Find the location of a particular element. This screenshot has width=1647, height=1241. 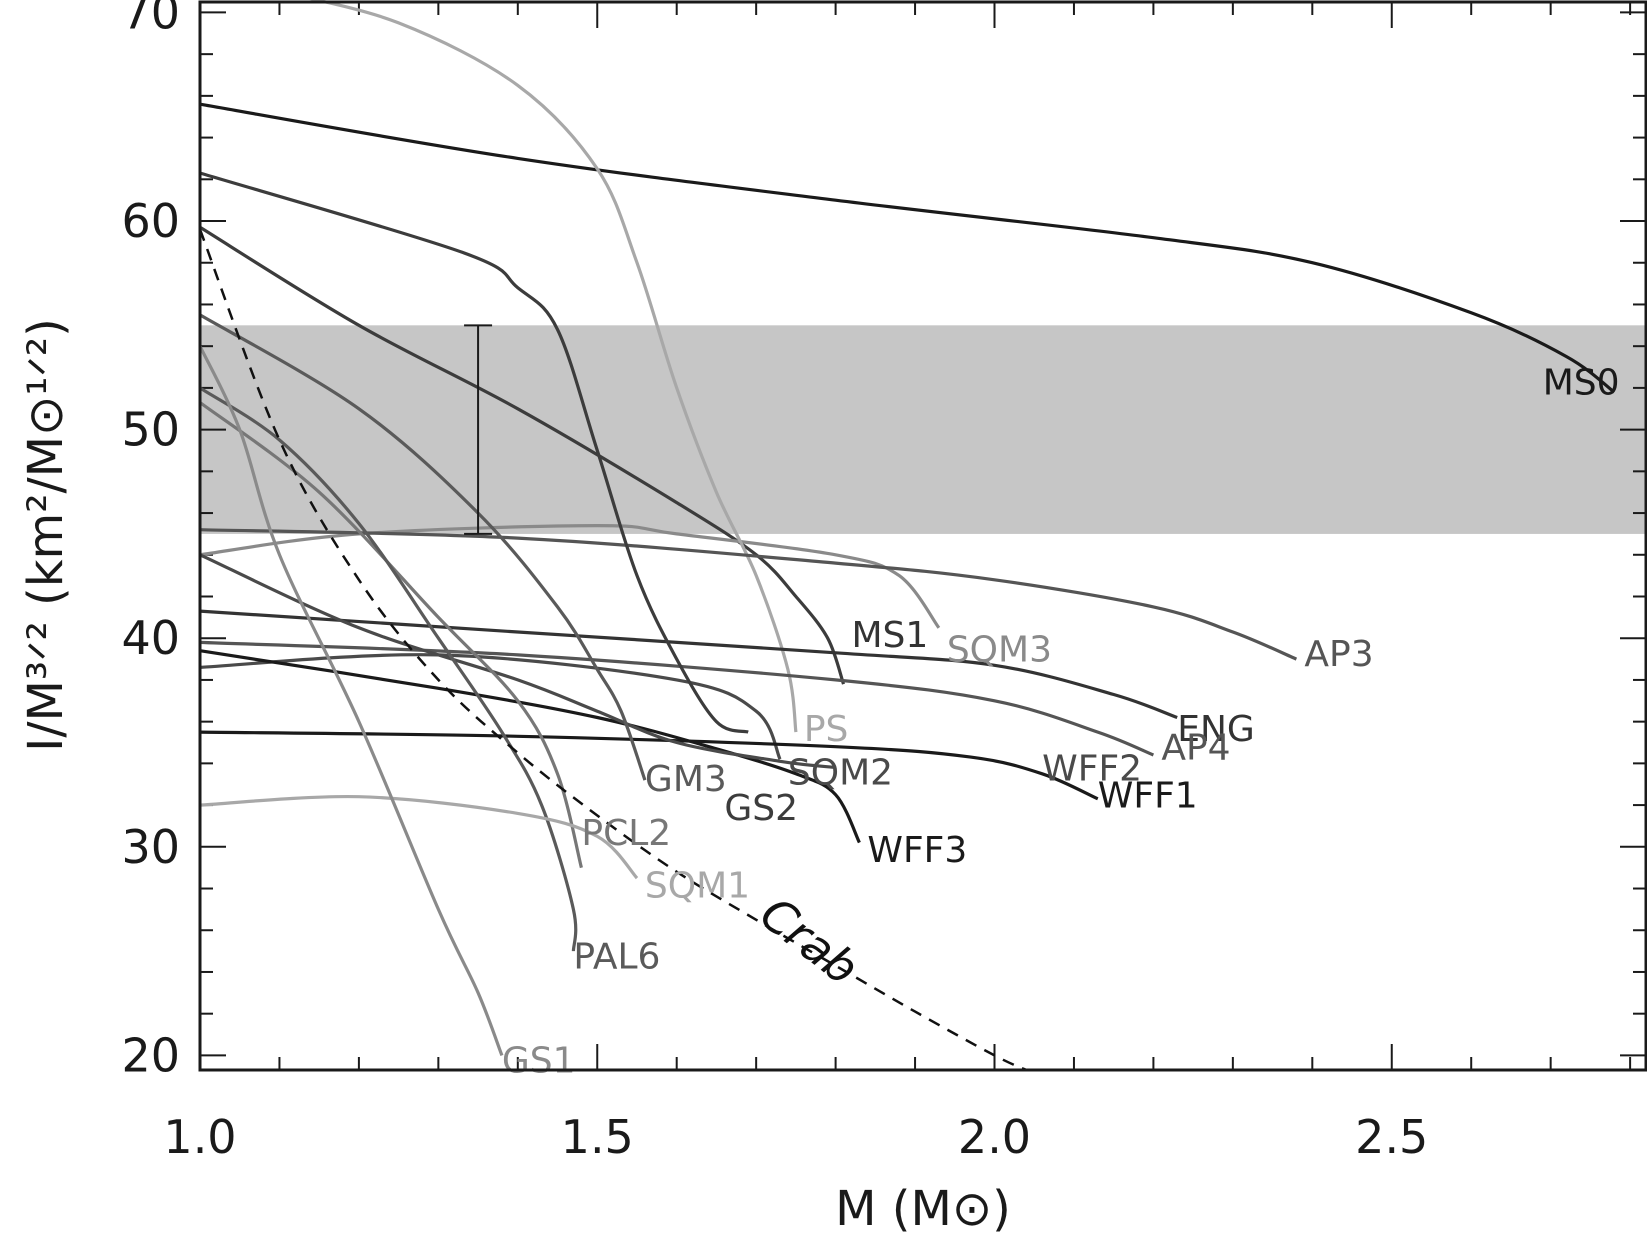

y-tick-label: 30 is located at coordinates (150, 847).